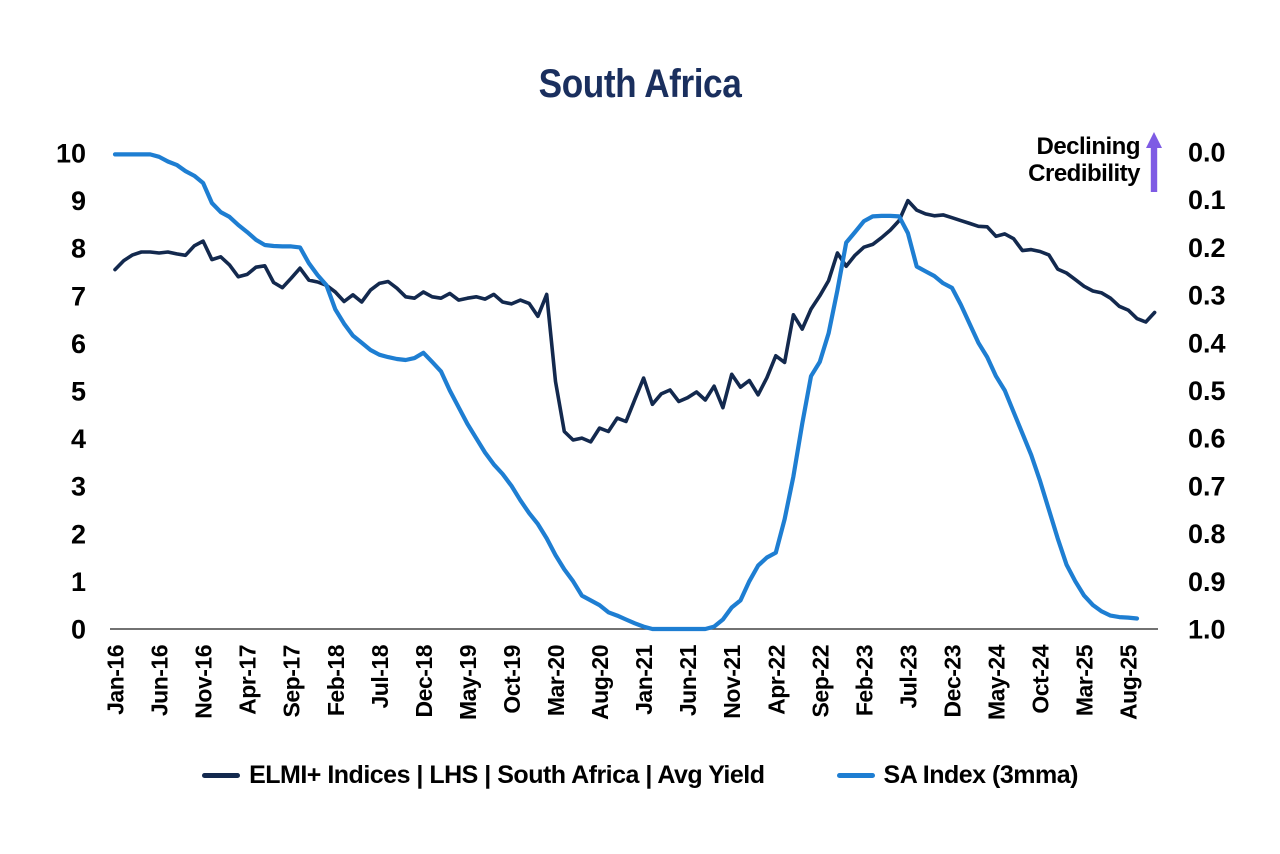  I want to click on up-arrow-svg, so click(1154, 162).